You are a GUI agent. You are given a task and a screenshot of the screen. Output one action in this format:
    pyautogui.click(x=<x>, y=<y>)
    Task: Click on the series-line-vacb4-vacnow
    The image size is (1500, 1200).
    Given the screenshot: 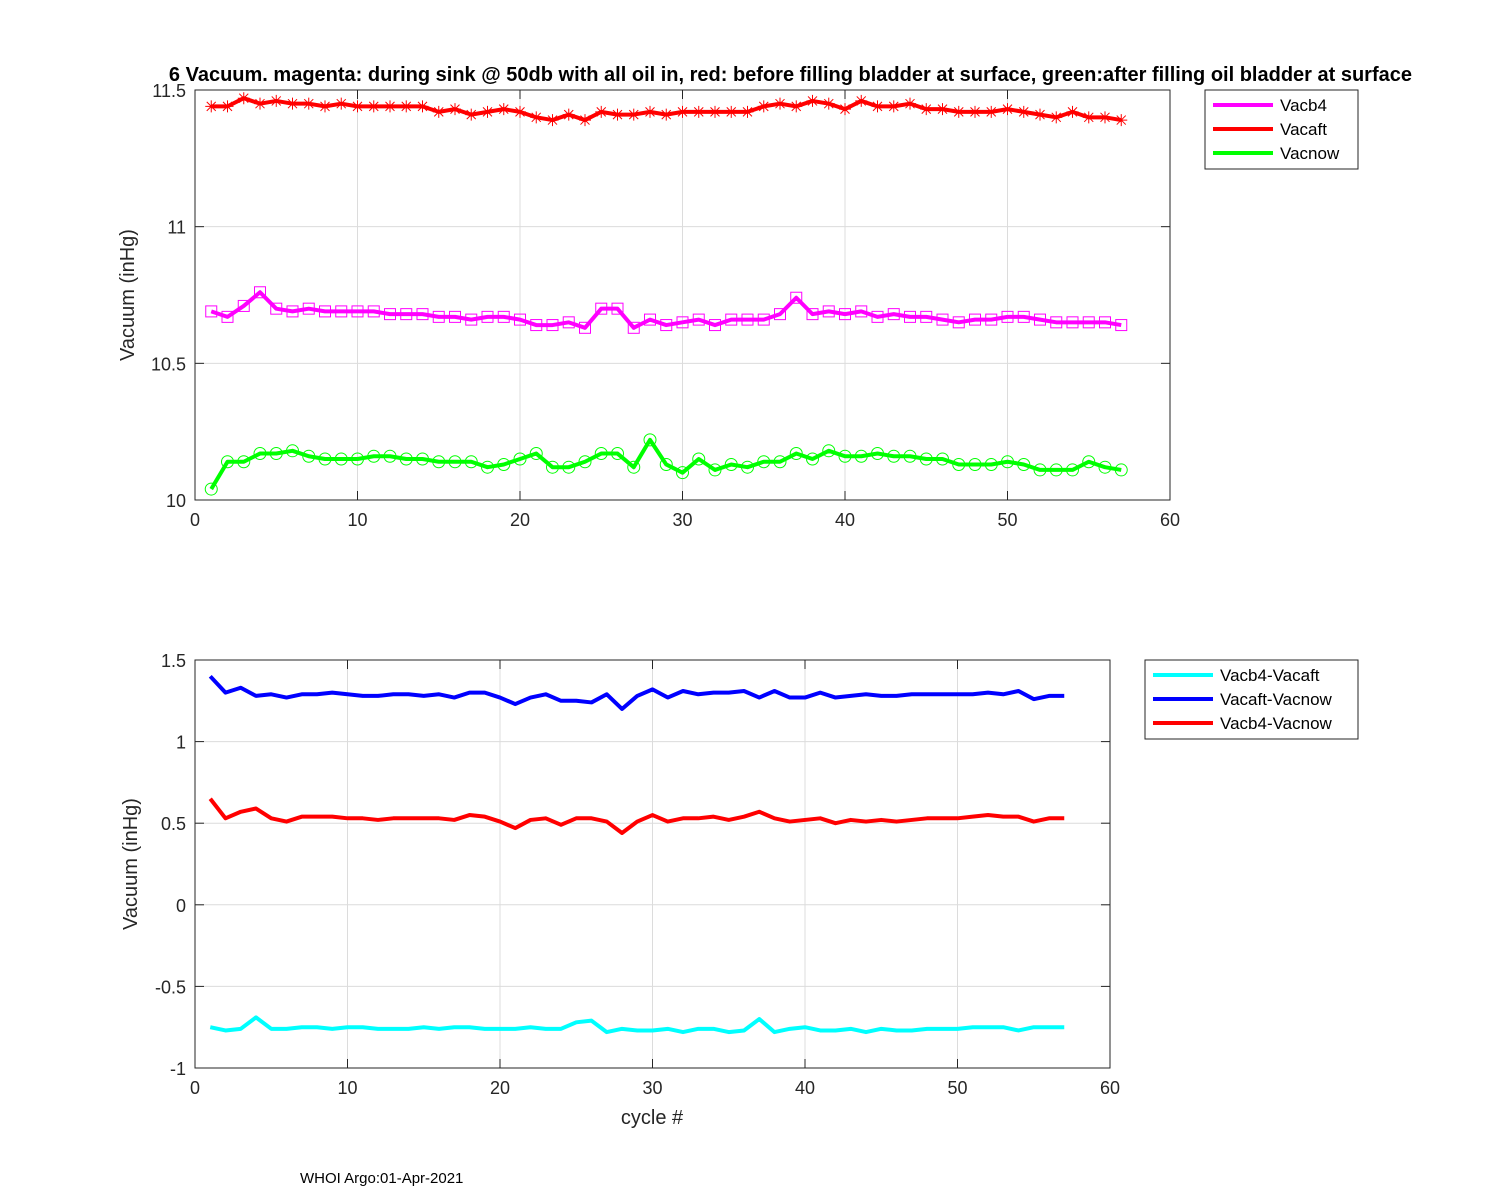 What is the action you would take?
    pyautogui.click(x=636, y=816)
    